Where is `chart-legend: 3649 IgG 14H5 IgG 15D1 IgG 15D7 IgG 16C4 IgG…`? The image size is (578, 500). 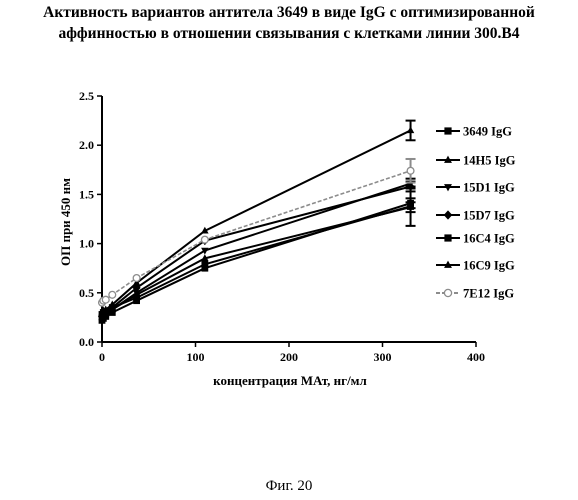 chart-legend: 3649 IgG 14H5 IgG 15D1 IgG 15D7 IgG 16C4 IgG… is located at coordinates (476, 213).